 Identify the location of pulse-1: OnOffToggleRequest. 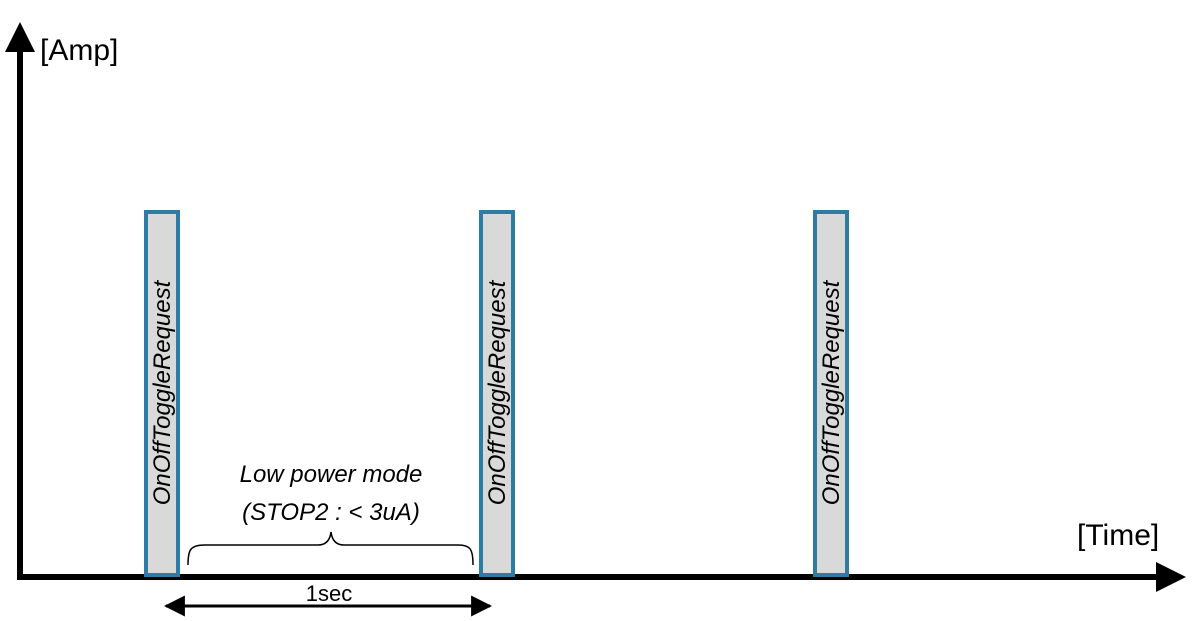
(162, 393).